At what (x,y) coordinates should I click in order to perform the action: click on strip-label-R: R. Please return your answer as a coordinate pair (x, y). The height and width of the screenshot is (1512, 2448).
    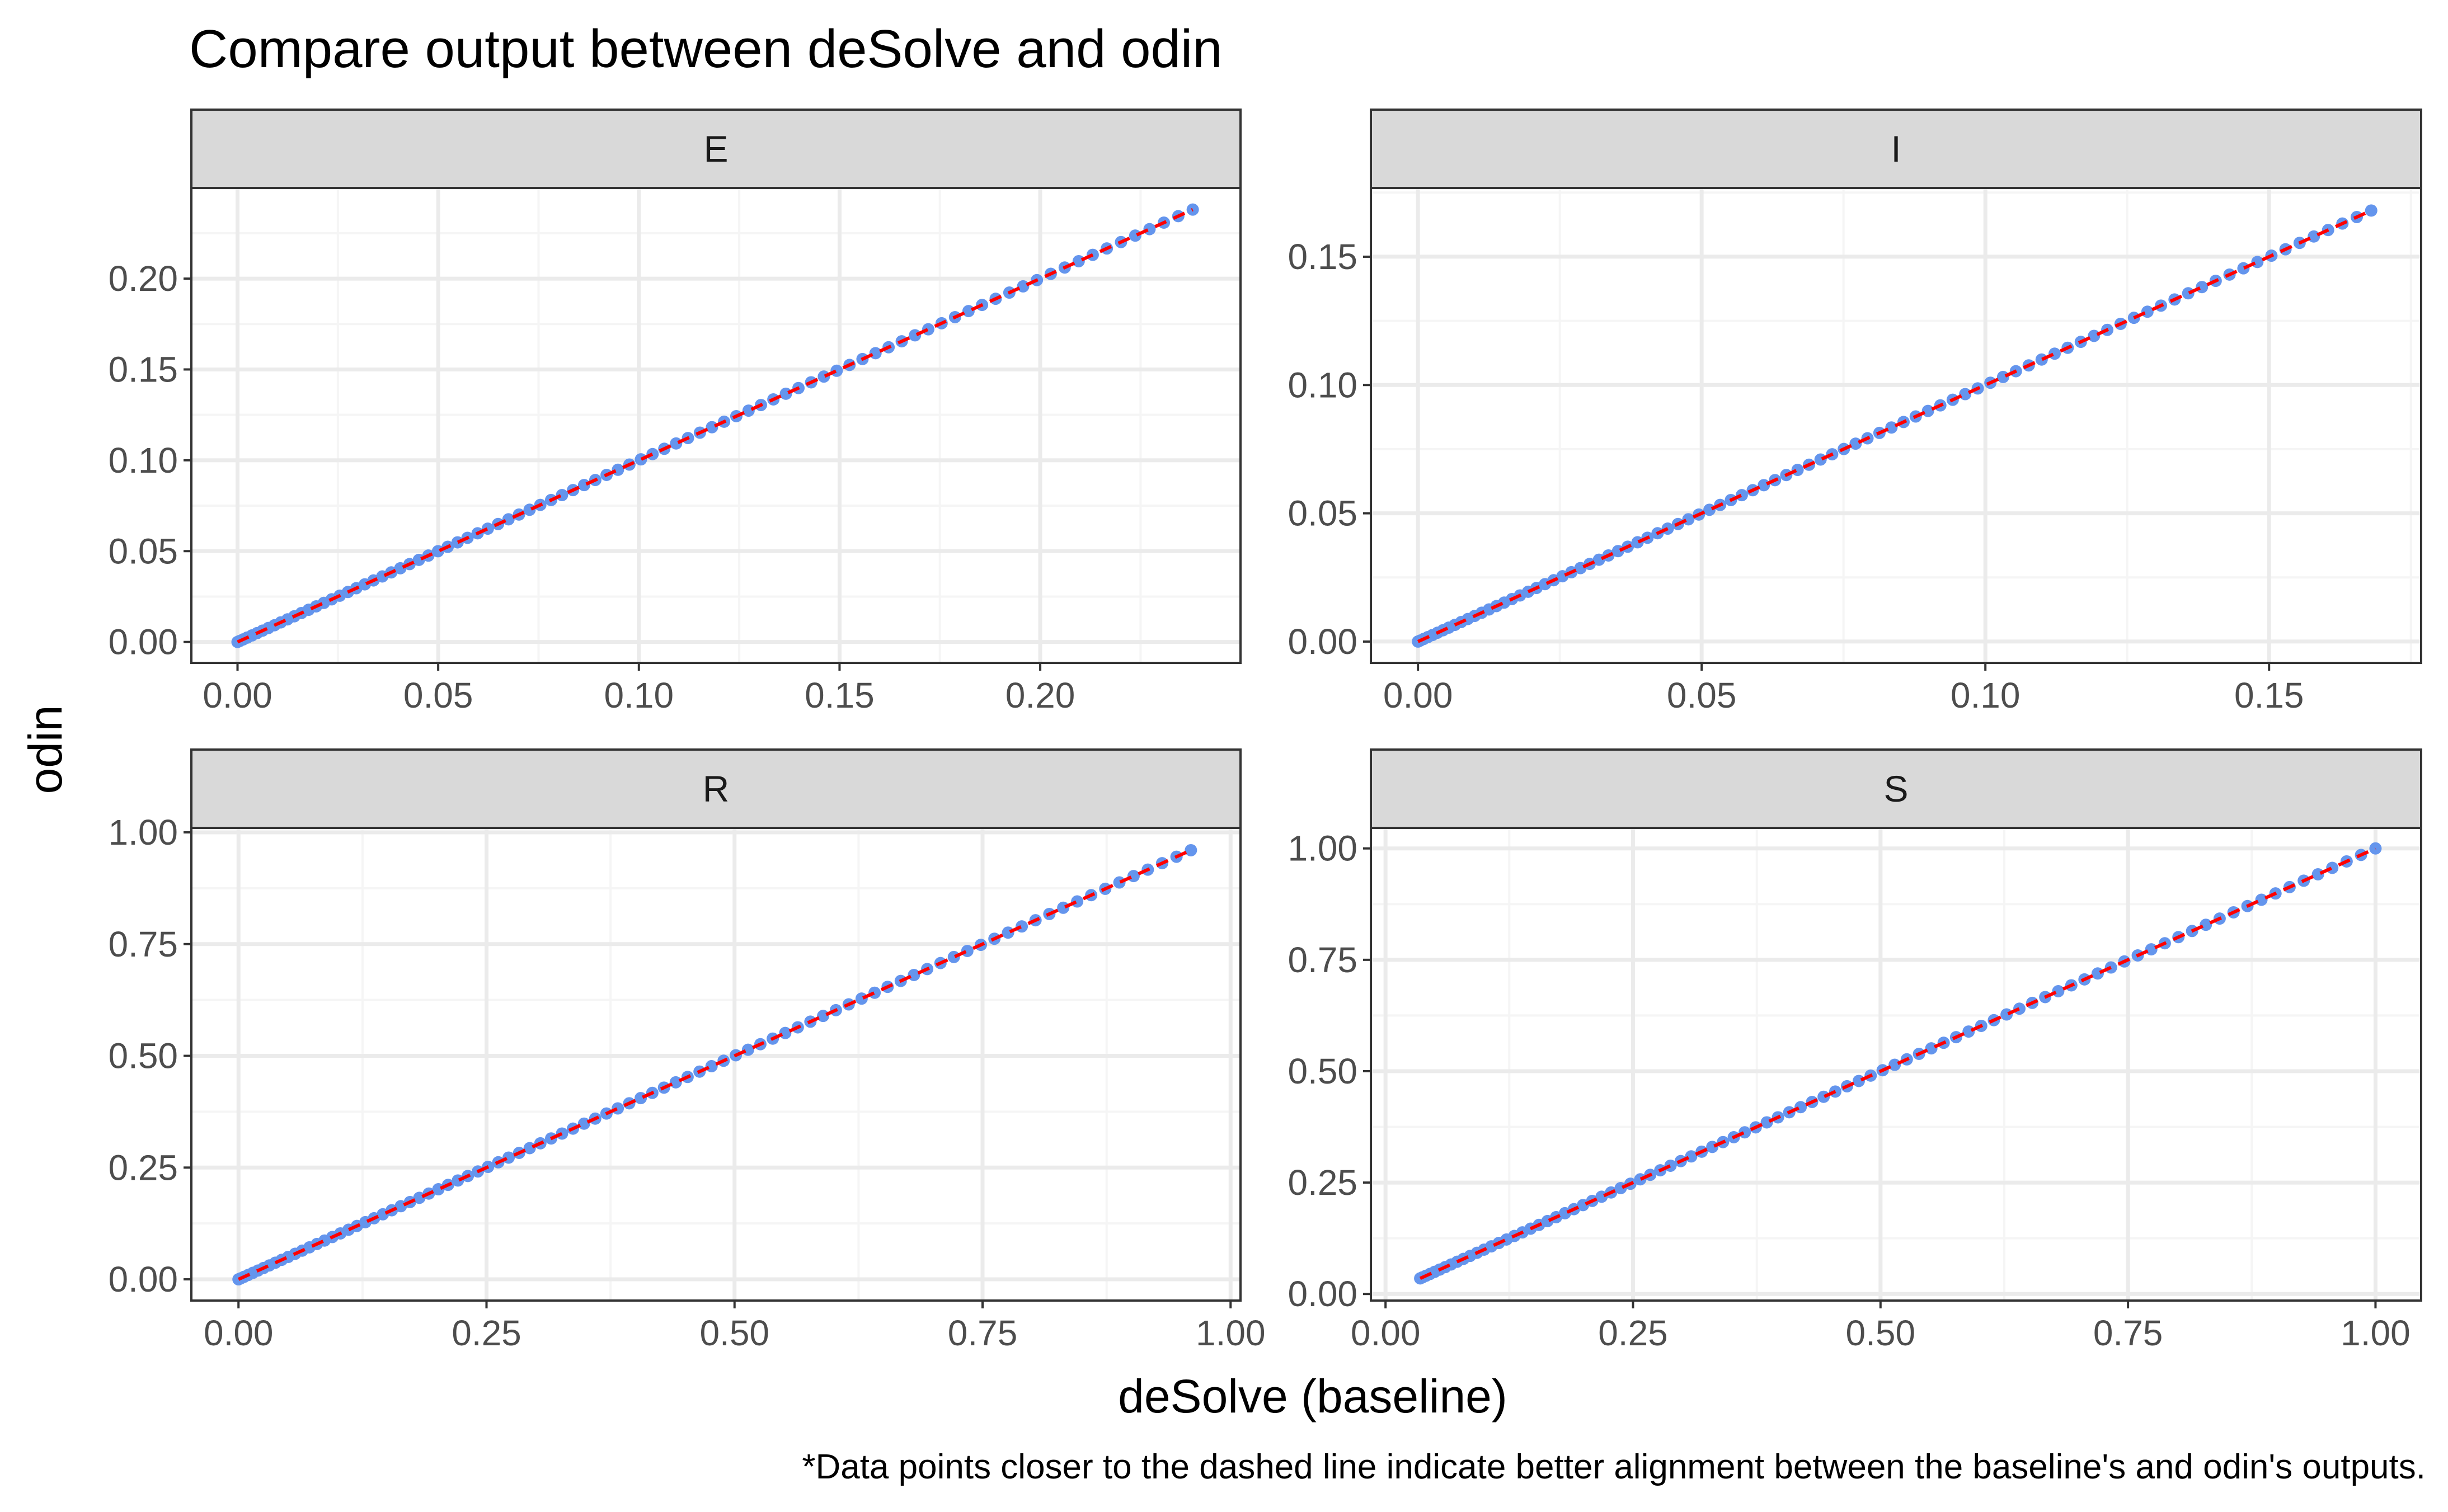
    Looking at the image, I should click on (716, 789).